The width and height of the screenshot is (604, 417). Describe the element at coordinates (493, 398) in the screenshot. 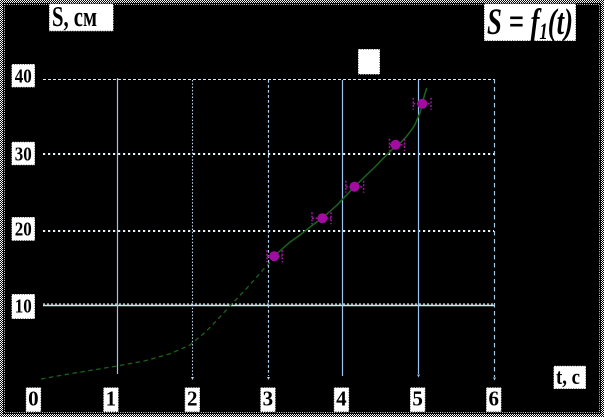

I see `svg-text: 6` at that location.